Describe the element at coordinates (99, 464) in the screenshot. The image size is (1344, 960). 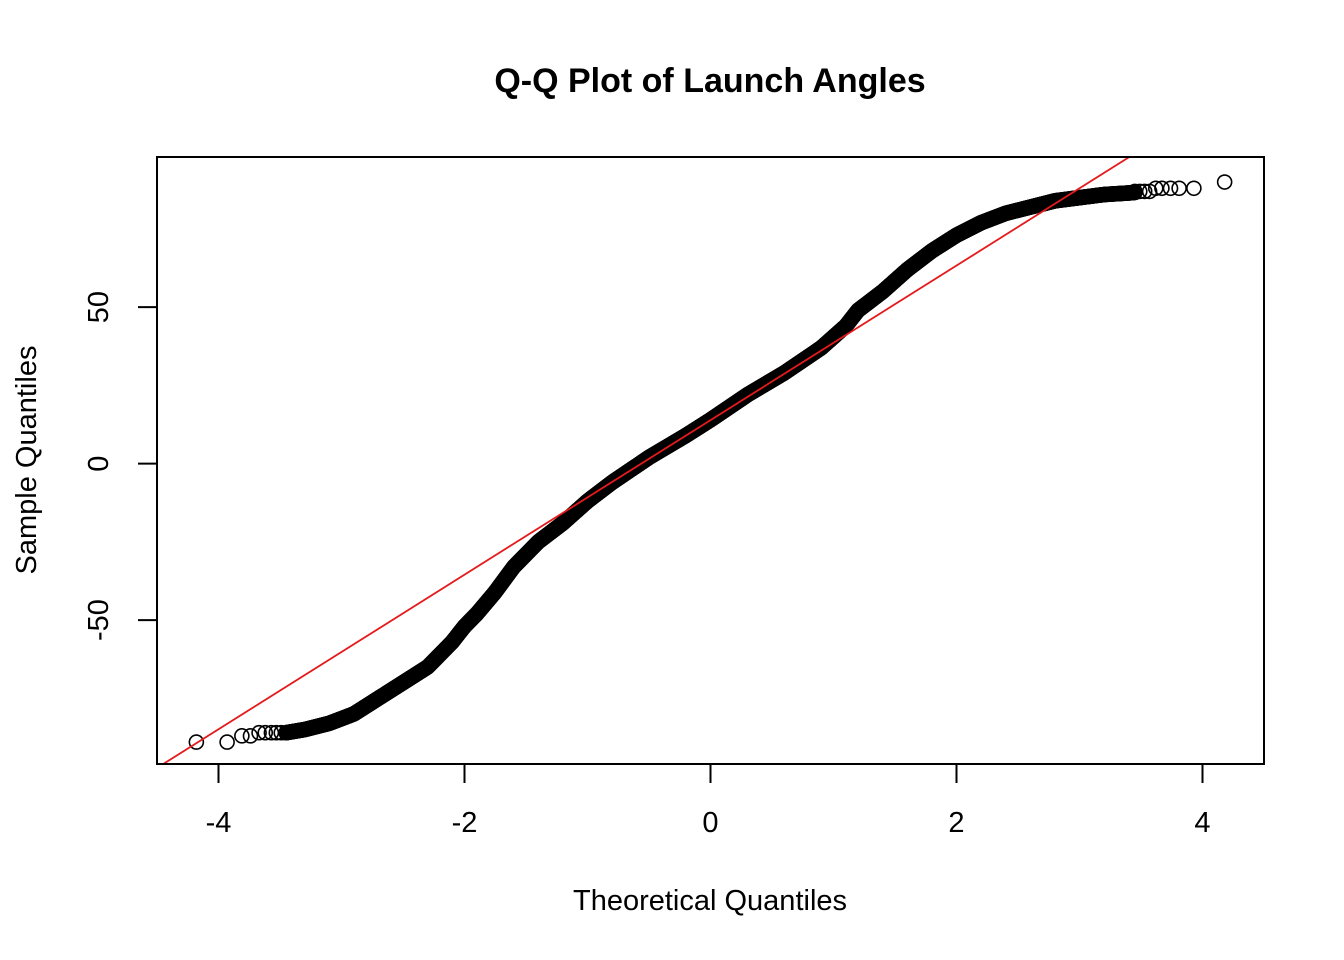
I see `y-tick-label: 0` at that location.